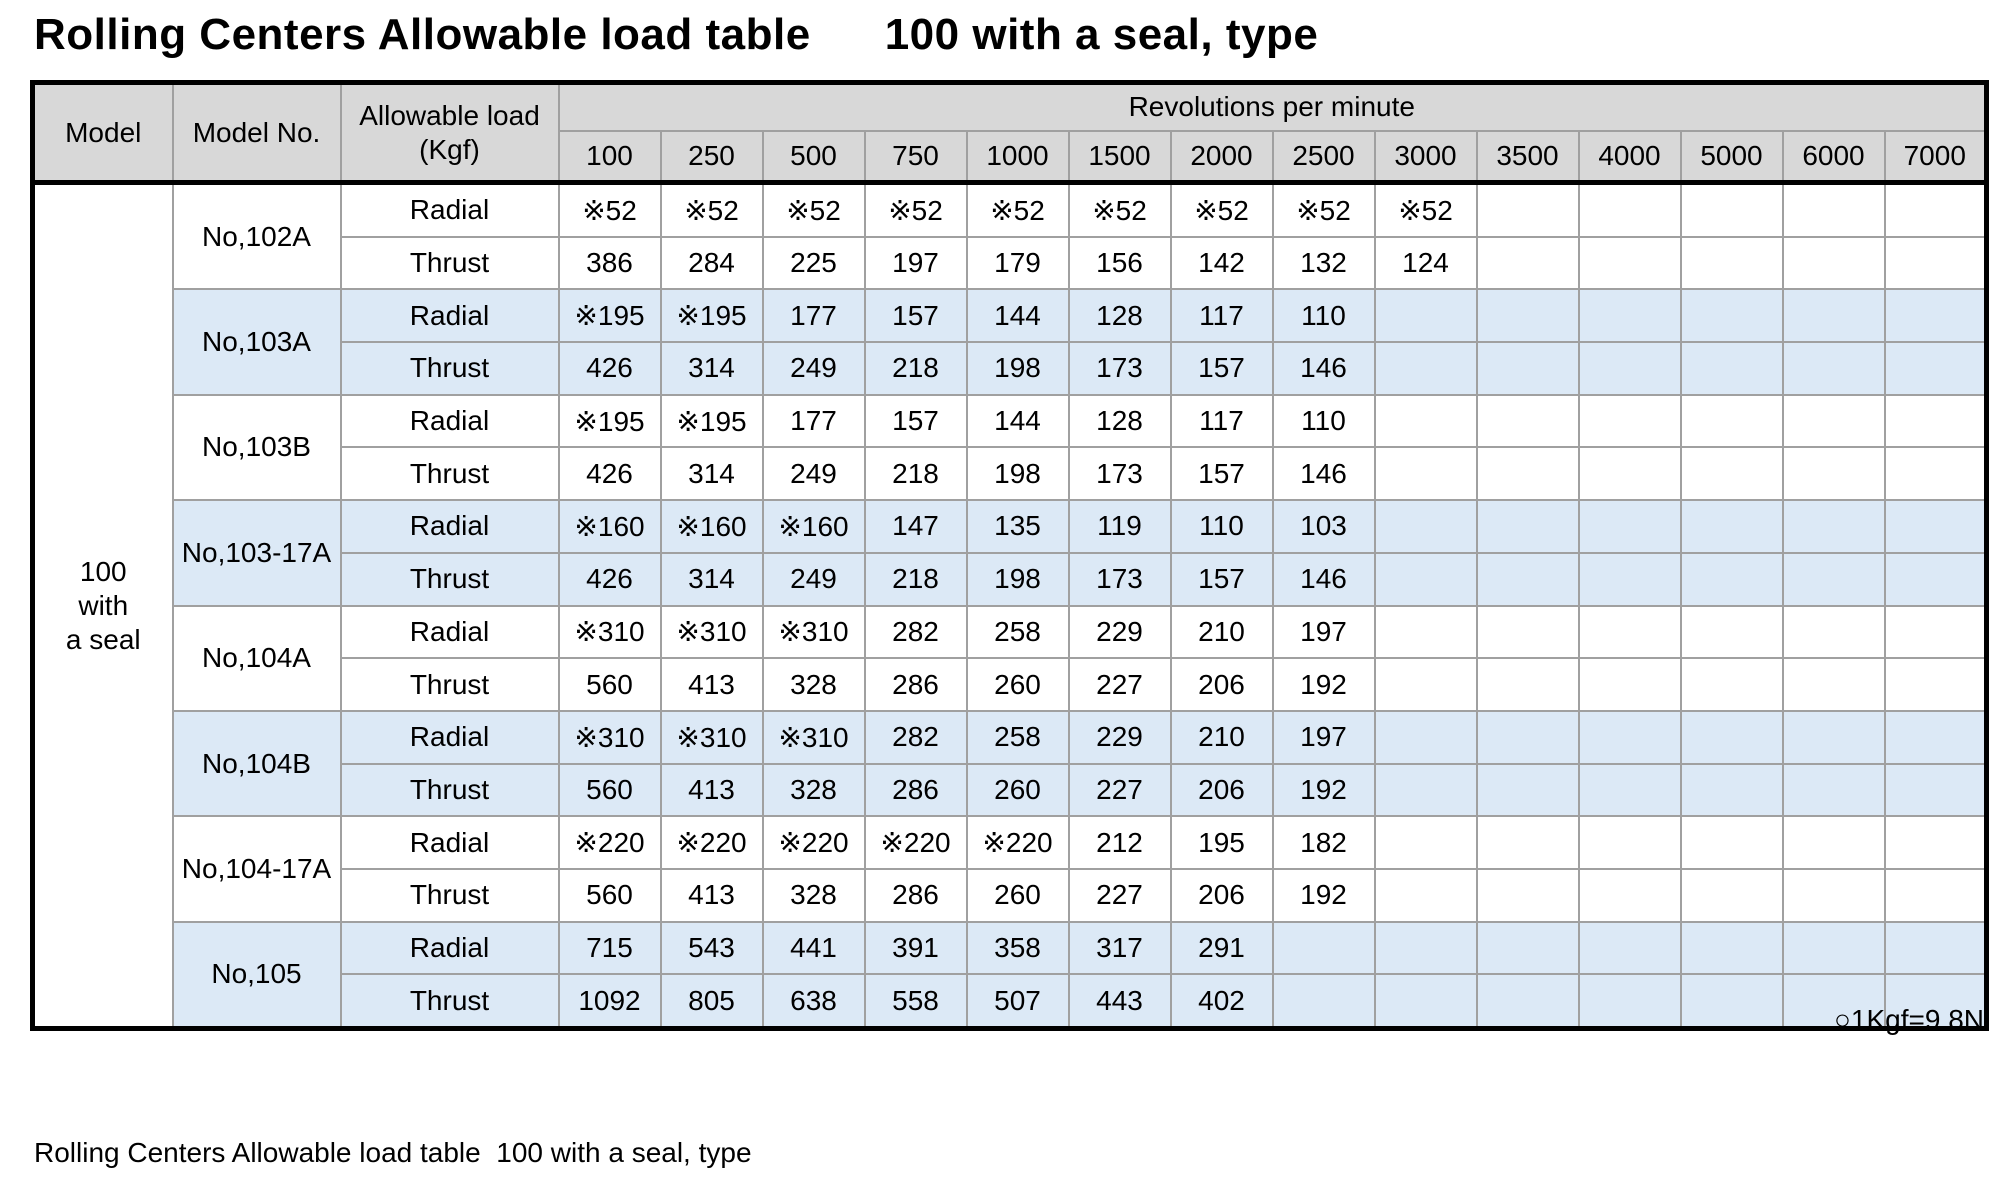  What do you see at coordinates (609, 1001) in the screenshot?
I see `value-cell: 1092` at bounding box center [609, 1001].